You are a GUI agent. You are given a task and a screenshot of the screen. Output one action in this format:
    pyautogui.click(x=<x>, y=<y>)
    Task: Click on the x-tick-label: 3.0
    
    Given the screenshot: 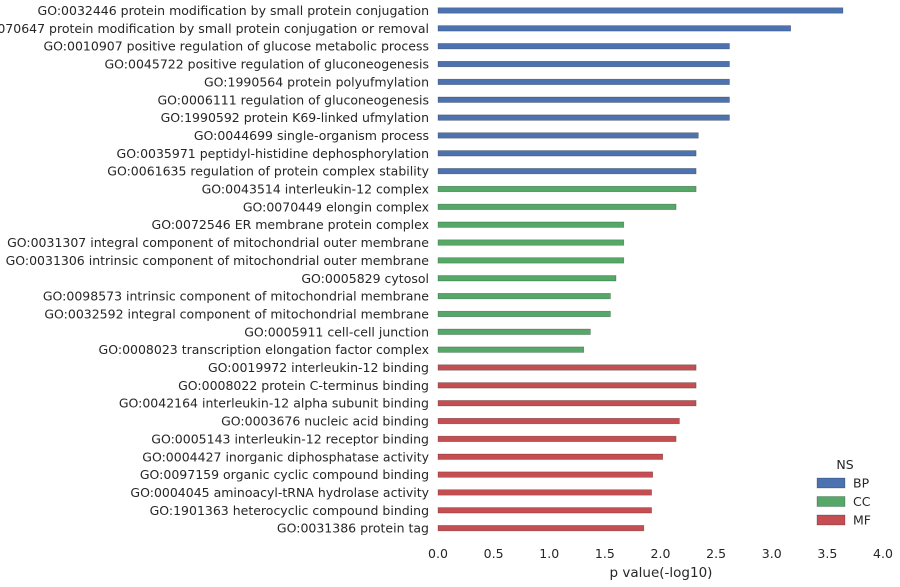 What is the action you would take?
    pyautogui.click(x=772, y=553)
    